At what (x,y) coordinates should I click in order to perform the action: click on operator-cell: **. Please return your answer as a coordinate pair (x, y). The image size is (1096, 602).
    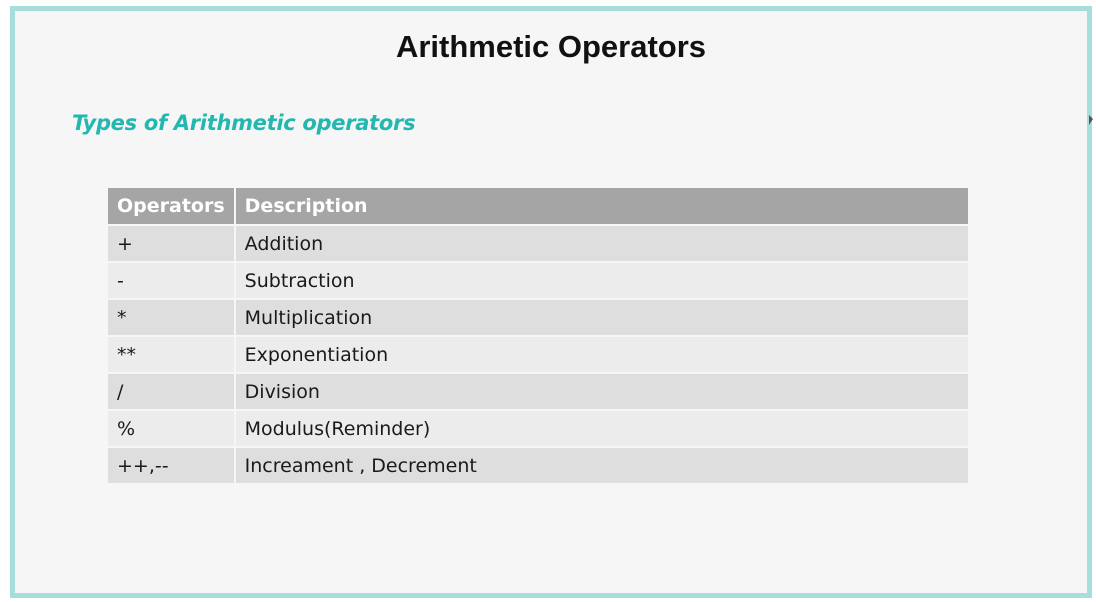
    Looking at the image, I should click on (171, 354).